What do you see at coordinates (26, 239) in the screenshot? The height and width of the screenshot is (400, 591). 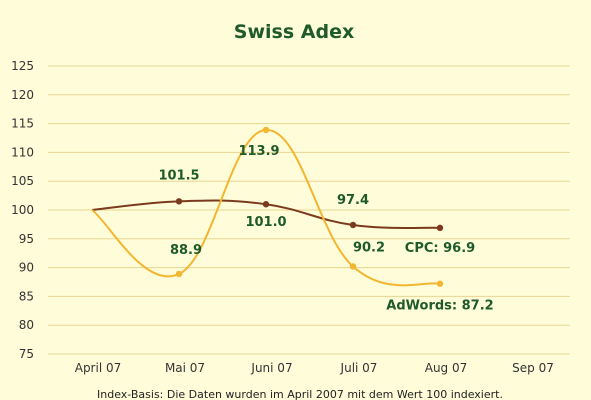 I see `y-tick-label: 95` at bounding box center [26, 239].